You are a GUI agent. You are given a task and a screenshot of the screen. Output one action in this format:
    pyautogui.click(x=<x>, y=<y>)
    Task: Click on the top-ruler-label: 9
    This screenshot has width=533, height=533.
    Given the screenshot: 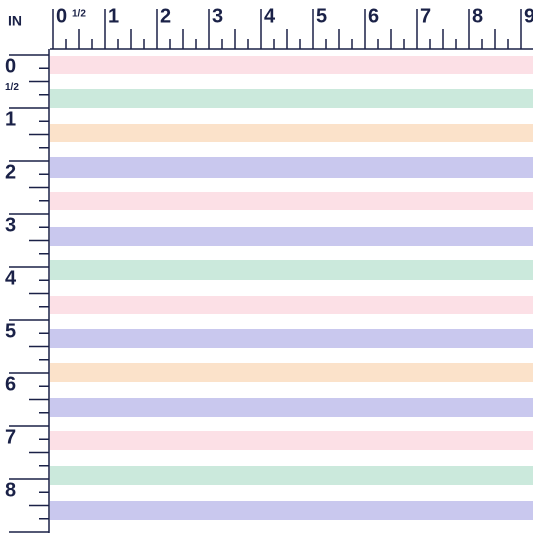 What is the action you would take?
    pyautogui.click(x=528, y=16)
    